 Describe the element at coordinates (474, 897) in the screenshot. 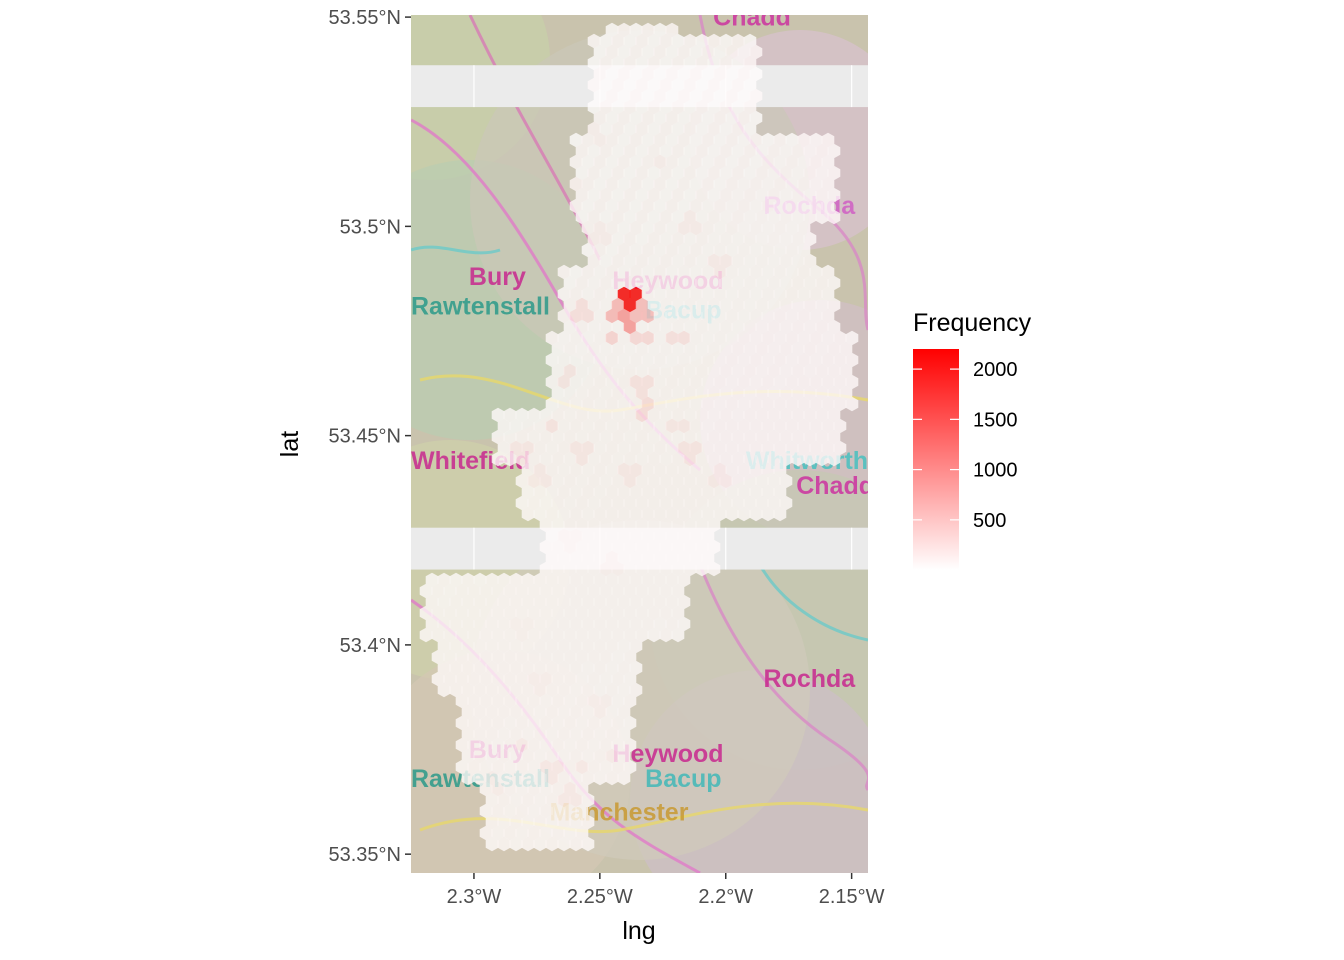

I see `x-tick-label: 2.3°W` at that location.